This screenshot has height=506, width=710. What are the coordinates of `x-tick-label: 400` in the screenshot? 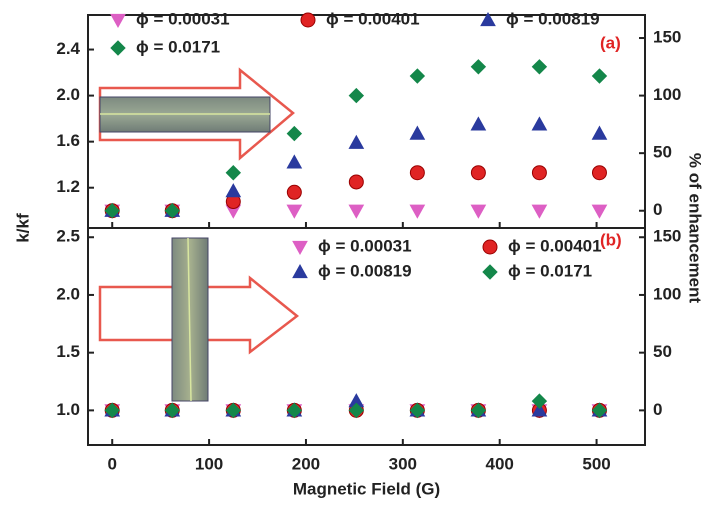 It's located at (500, 463).